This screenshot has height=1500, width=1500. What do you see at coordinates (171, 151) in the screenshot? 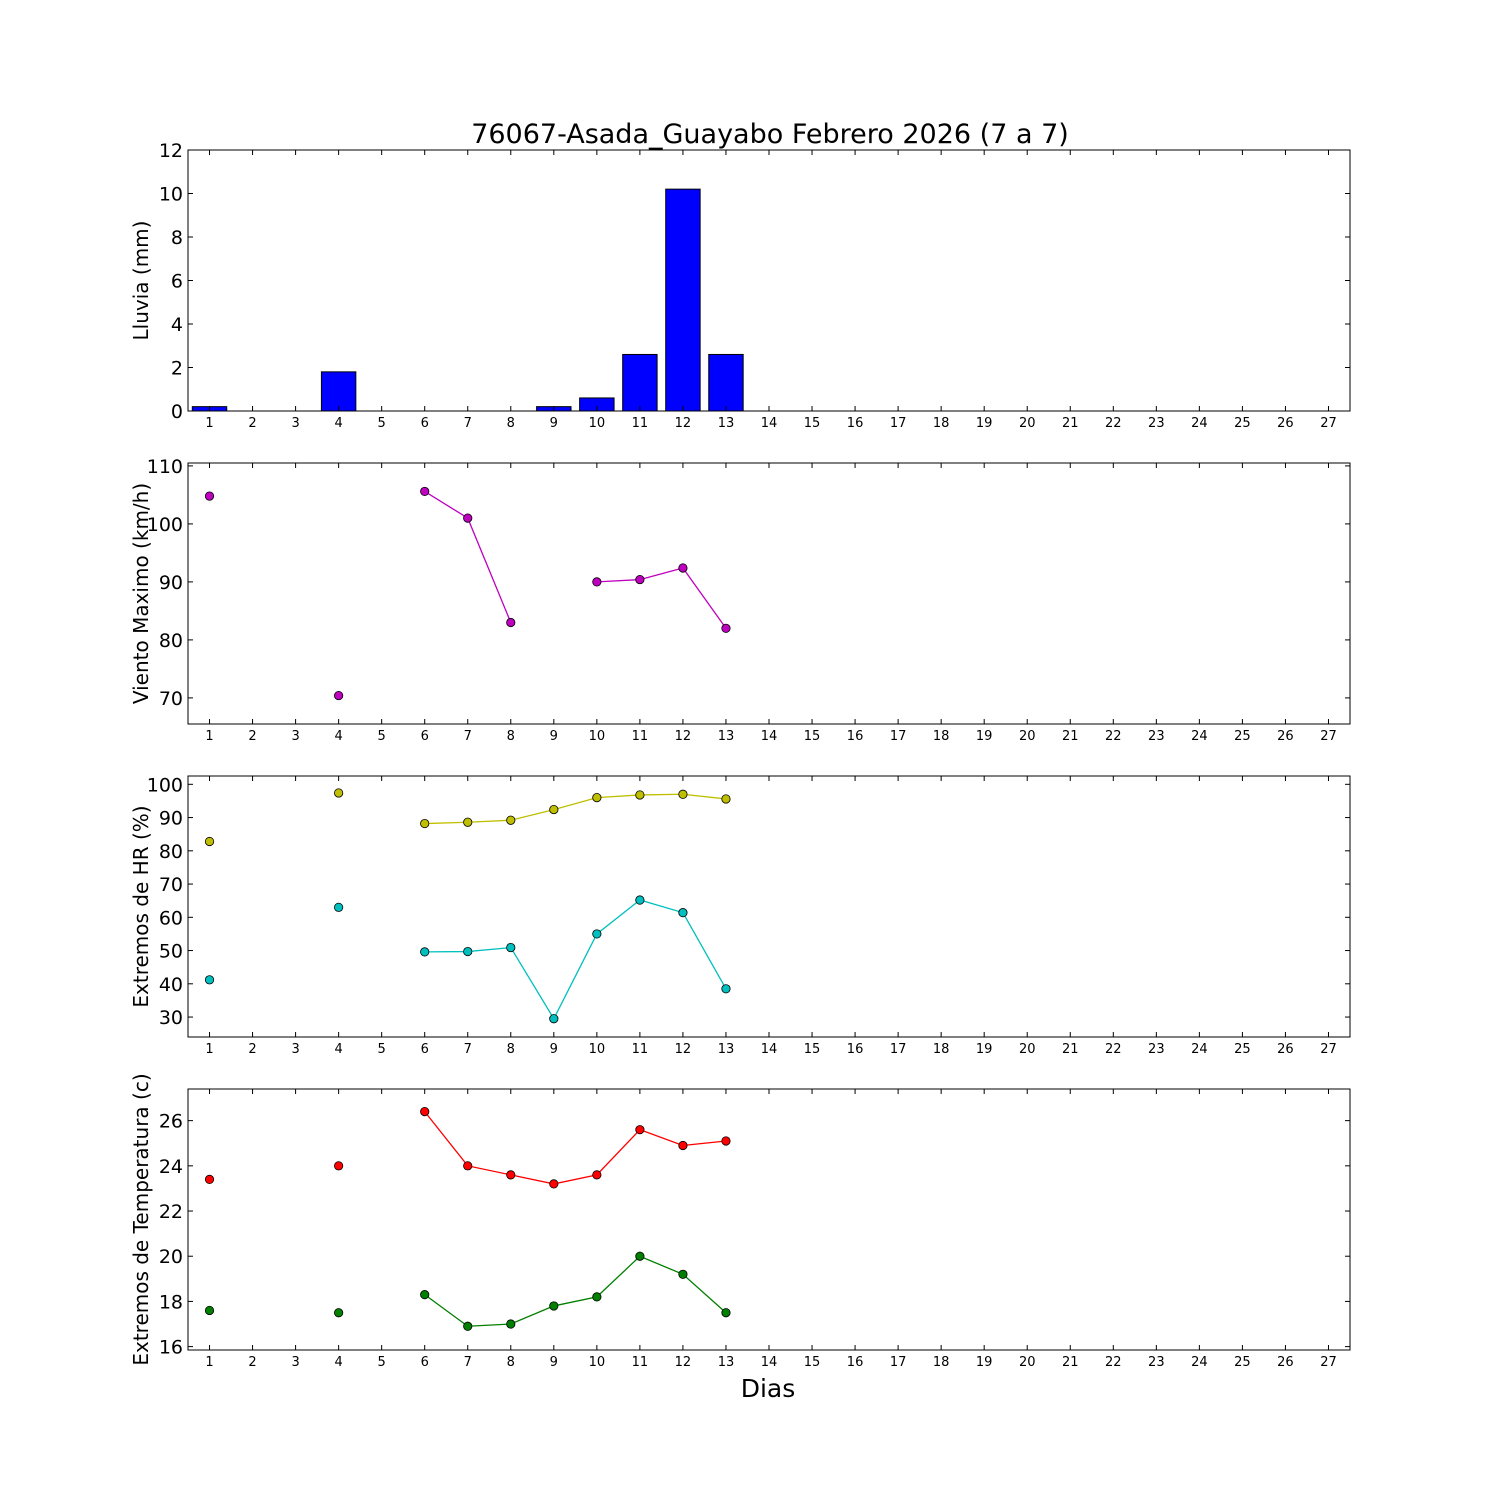
I see `y-tick-label: 12` at bounding box center [171, 151].